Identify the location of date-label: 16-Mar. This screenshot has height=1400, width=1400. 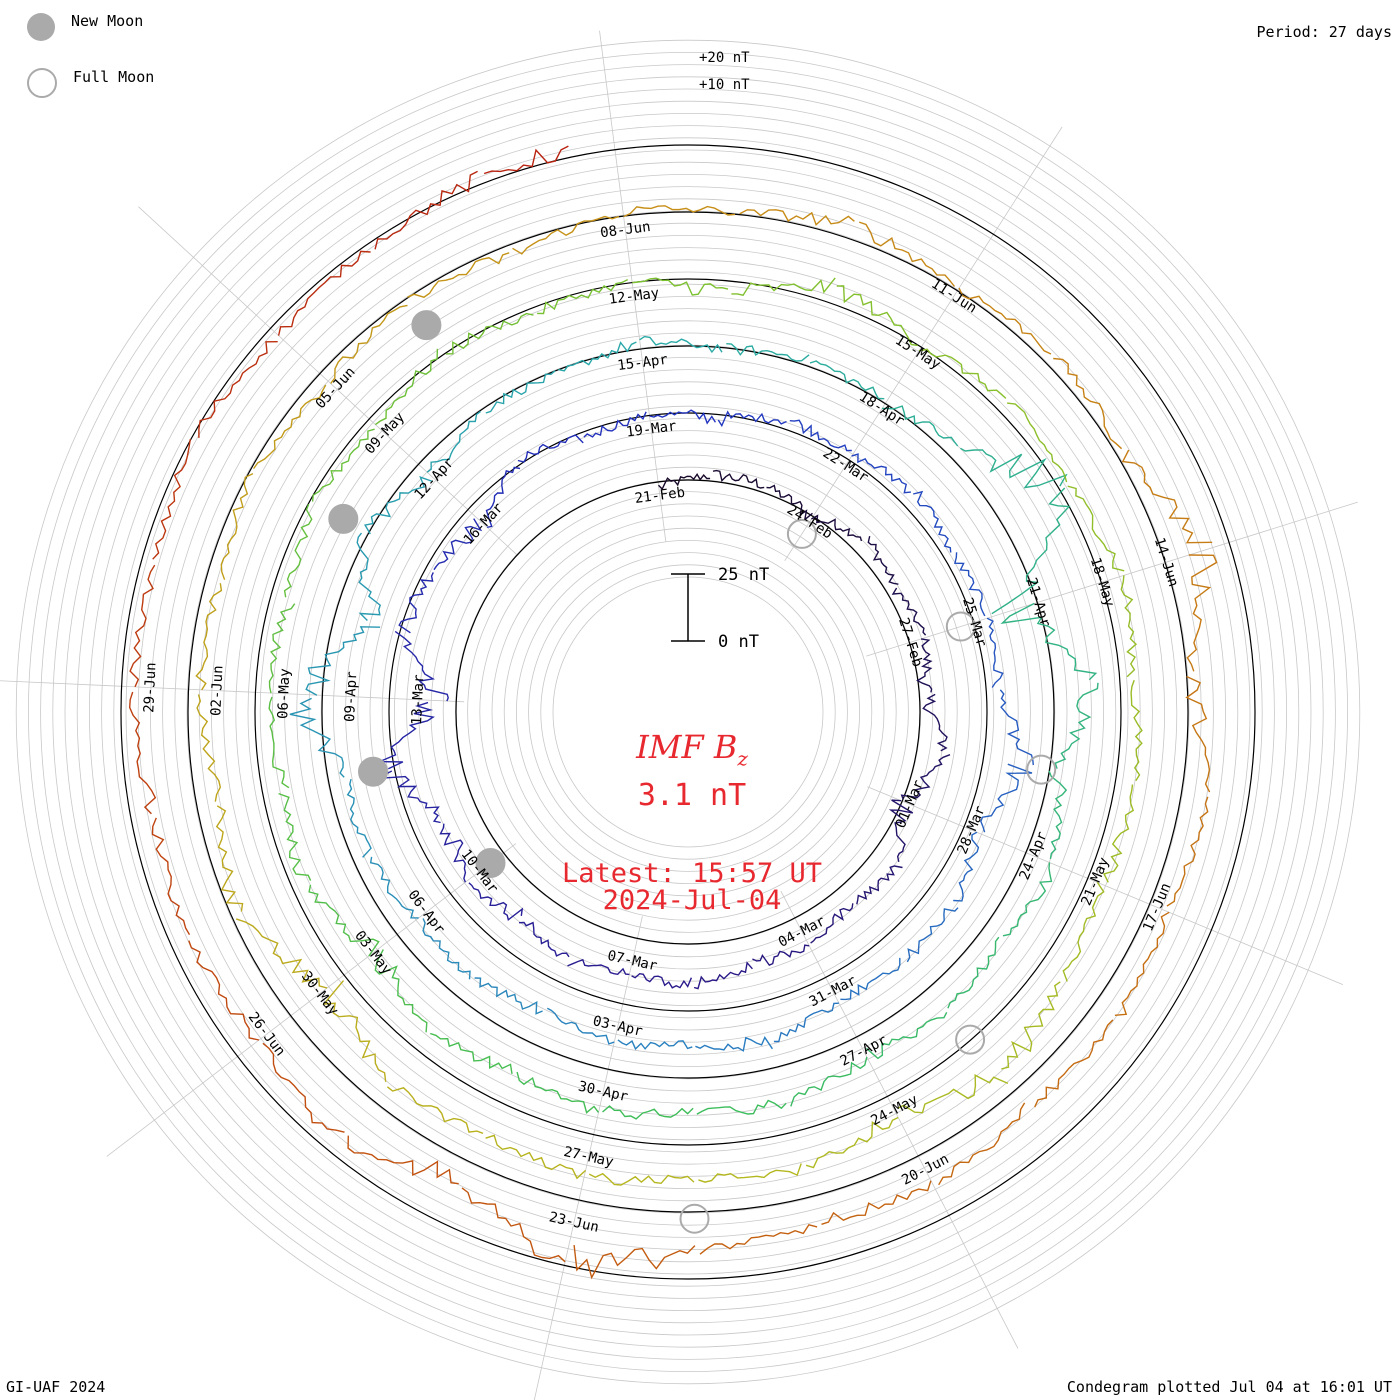
(484, 524).